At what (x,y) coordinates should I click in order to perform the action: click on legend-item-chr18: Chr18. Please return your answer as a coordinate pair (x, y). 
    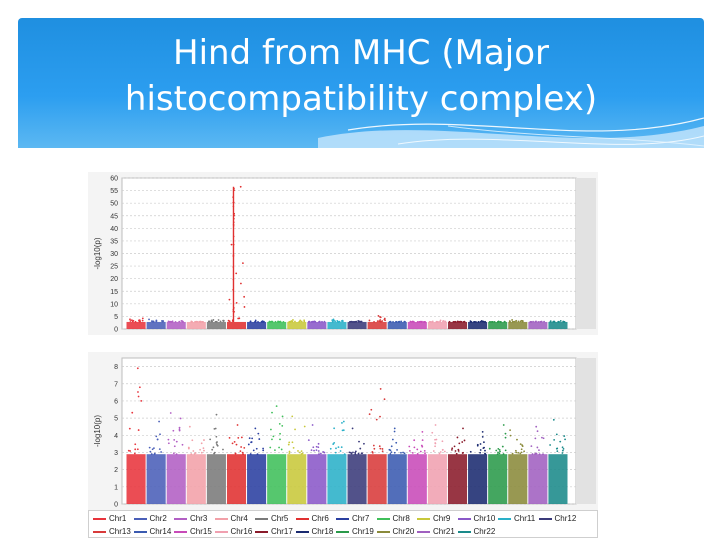
    Looking at the image, I should click on (314, 531).